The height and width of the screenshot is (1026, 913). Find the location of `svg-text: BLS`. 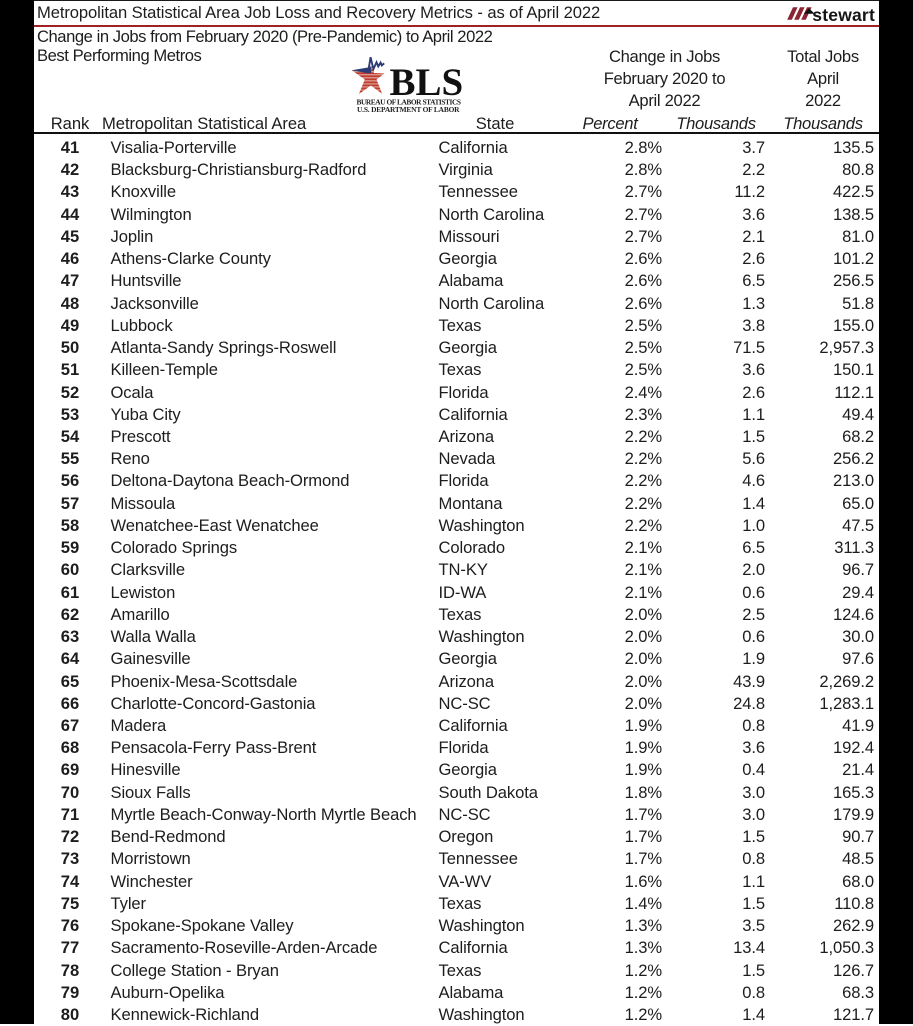

svg-text: BLS is located at coordinates (427, 82).